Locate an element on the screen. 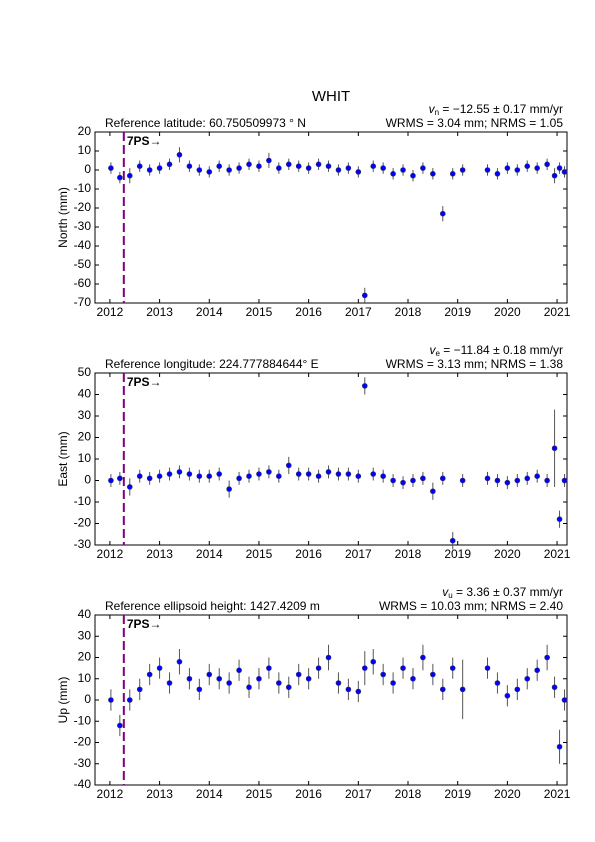 This screenshot has width=595, height=842. velocity-text: = 3.36 ± 0.37 mm/yr is located at coordinates (508, 592).